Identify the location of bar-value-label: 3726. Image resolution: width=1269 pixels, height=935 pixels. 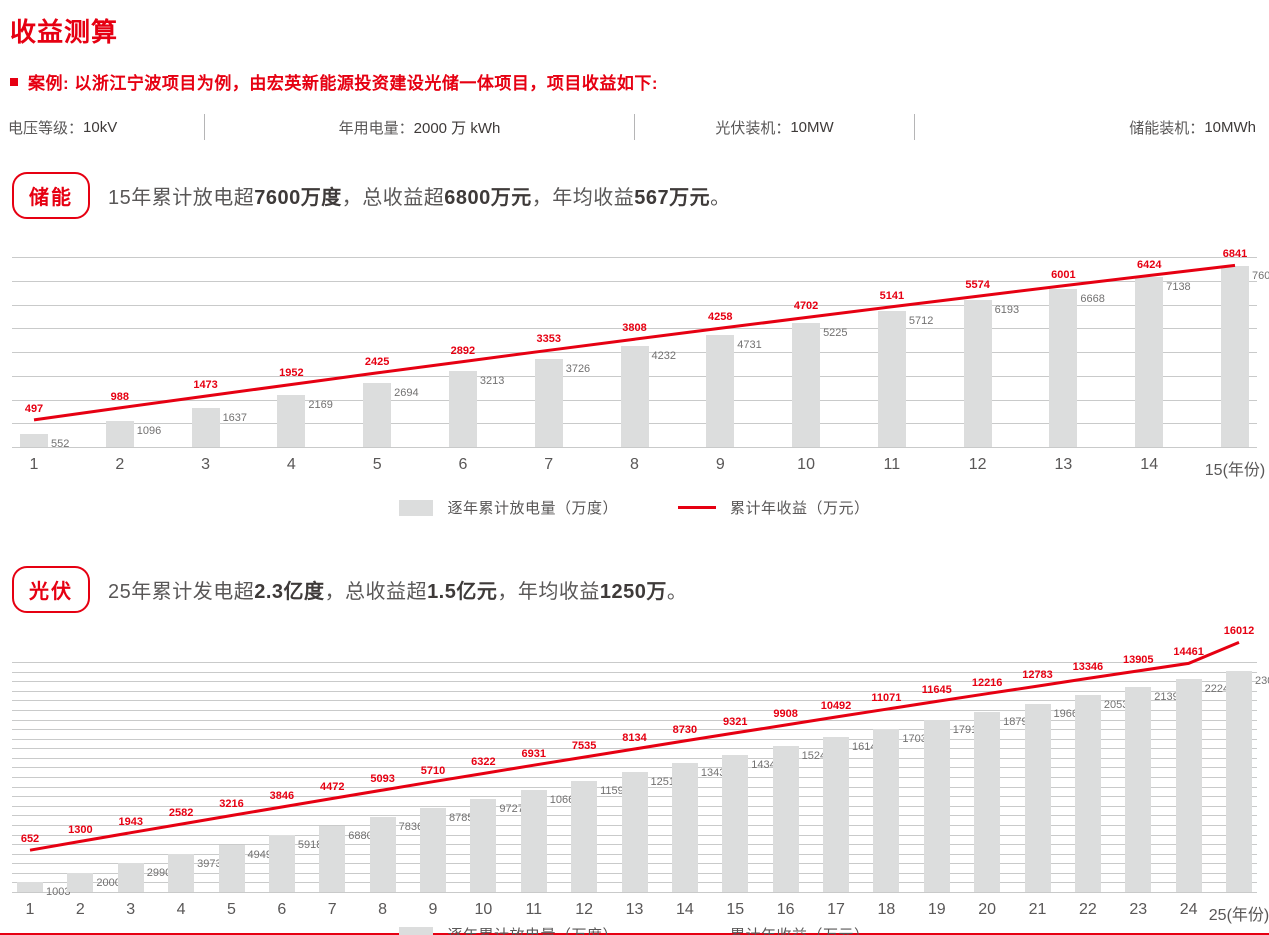
(578, 368).